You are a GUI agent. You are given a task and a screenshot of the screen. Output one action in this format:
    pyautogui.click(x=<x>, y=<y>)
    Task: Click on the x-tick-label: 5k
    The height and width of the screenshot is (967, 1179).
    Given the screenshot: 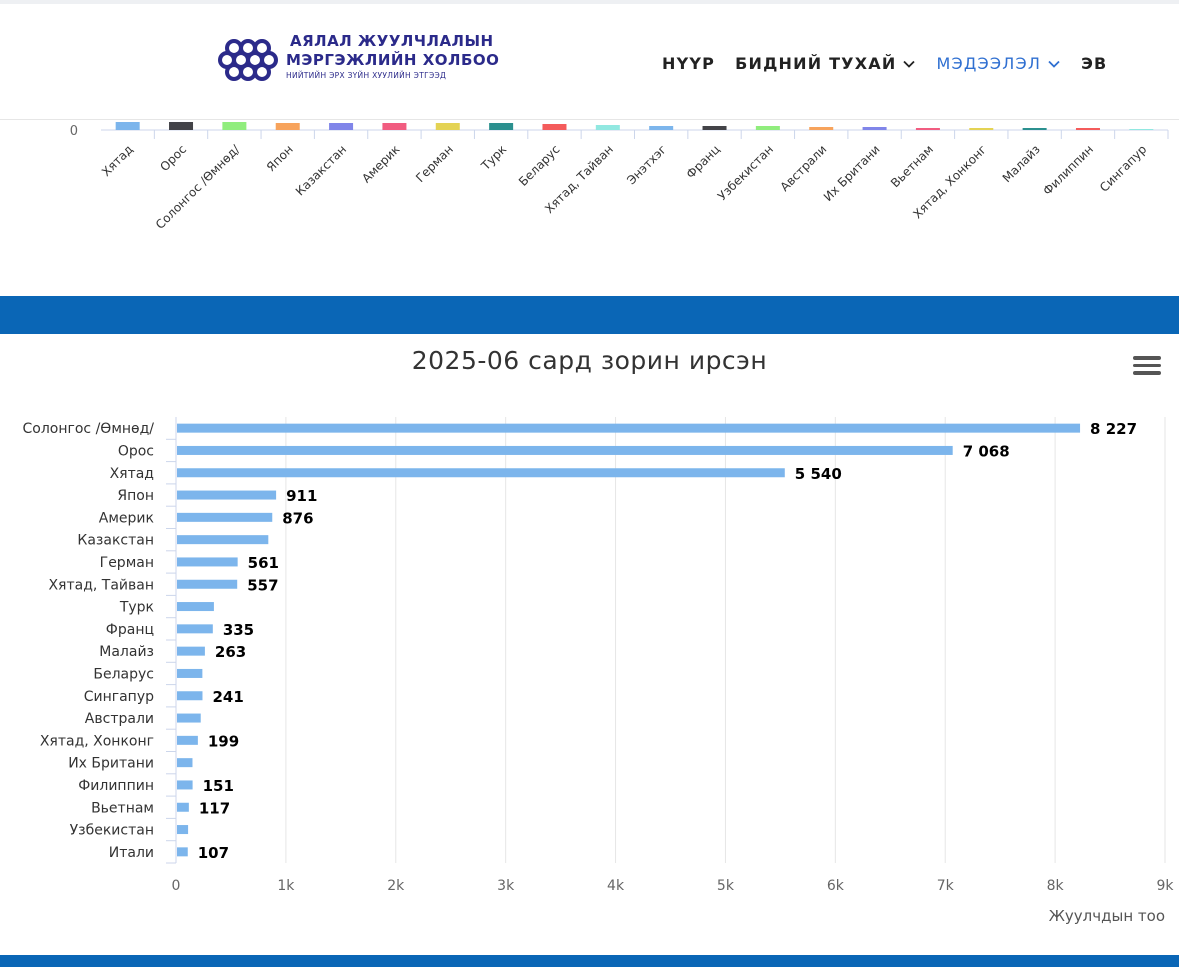 What is the action you would take?
    pyautogui.click(x=726, y=886)
    